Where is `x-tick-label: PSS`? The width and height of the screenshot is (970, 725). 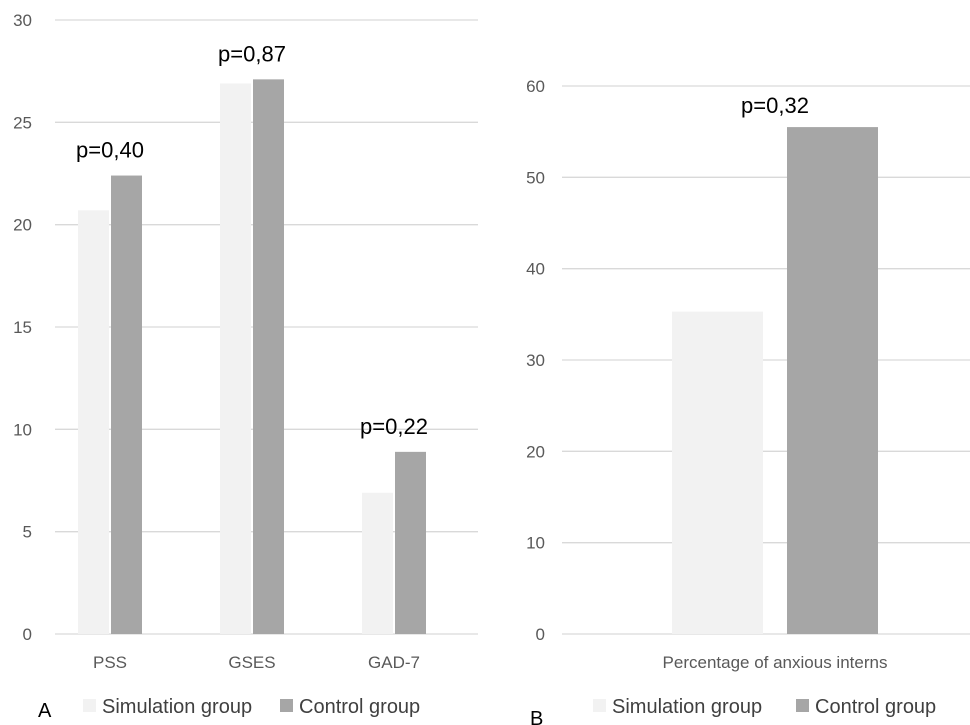
x-tick-label: PSS is located at coordinates (110, 662).